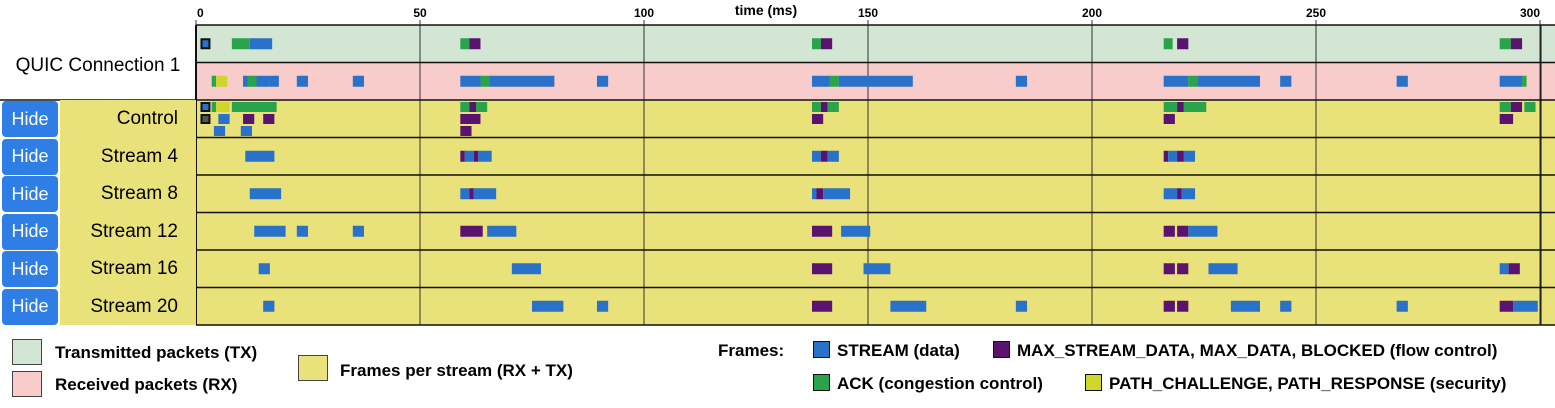 The image size is (1555, 408). What do you see at coordinates (128, 194) in the screenshot?
I see `row-label-stream-8: Stream 8` at bounding box center [128, 194].